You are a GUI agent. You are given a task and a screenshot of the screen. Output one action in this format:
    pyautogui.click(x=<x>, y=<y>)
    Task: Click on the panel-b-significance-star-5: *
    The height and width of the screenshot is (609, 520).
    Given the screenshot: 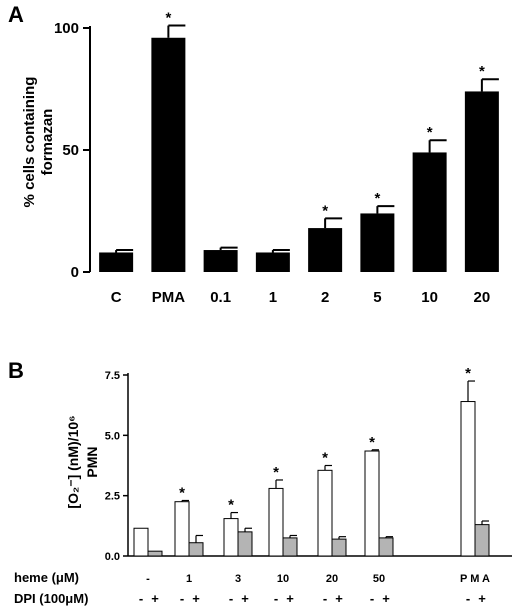 What is the action you would take?
    pyautogui.click(x=372, y=442)
    